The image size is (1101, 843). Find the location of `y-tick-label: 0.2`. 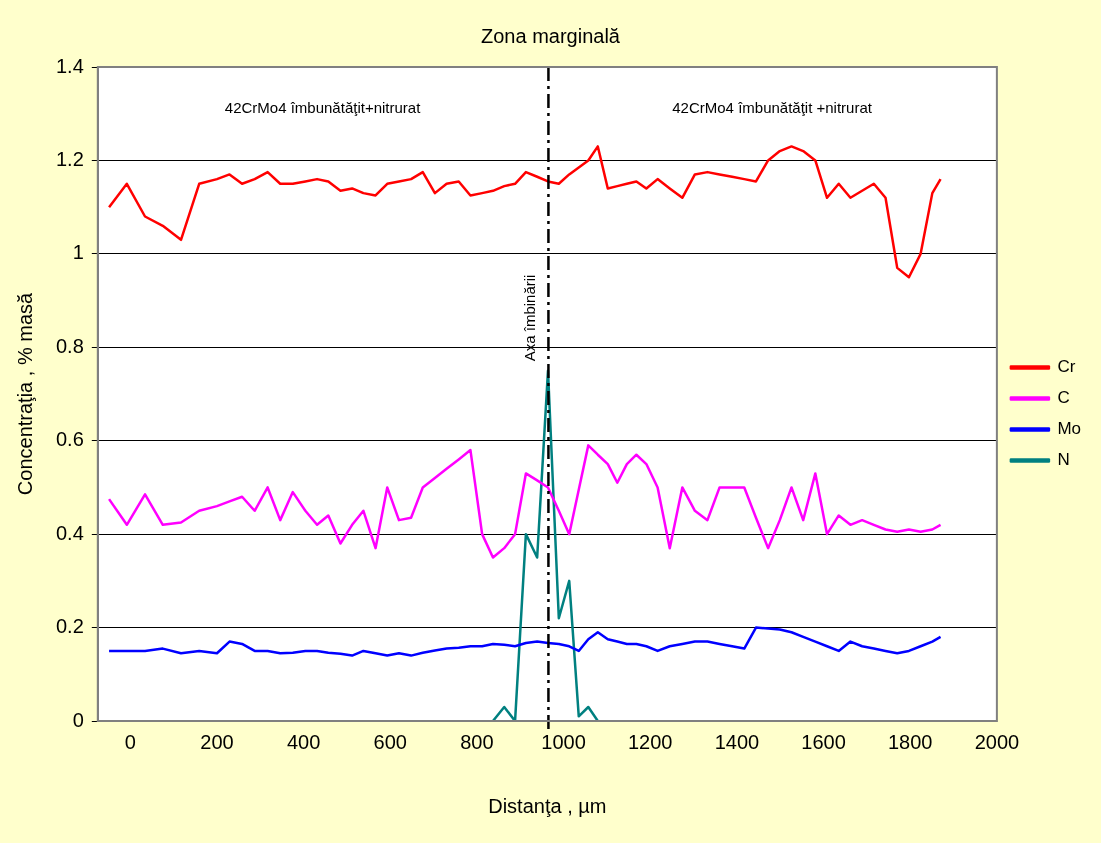

y-tick-label: 0.2 is located at coordinates (69, 626).